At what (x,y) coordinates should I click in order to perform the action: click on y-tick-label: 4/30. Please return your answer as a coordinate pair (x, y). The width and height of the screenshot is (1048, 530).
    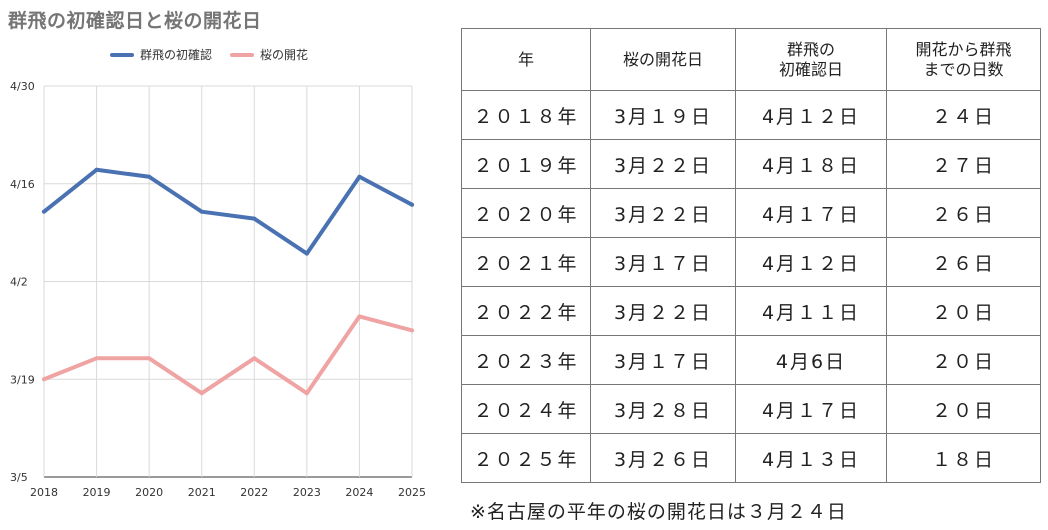
    Looking at the image, I should click on (22, 86).